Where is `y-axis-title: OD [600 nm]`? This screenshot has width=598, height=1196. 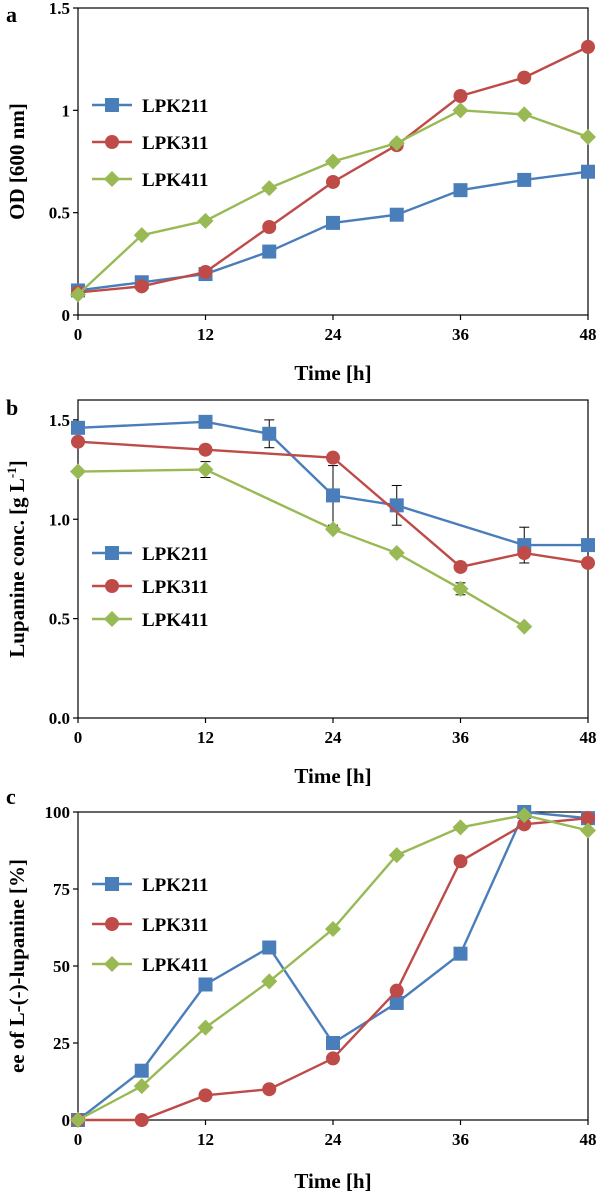 y-axis-title: OD [600 nm] is located at coordinates (17, 161).